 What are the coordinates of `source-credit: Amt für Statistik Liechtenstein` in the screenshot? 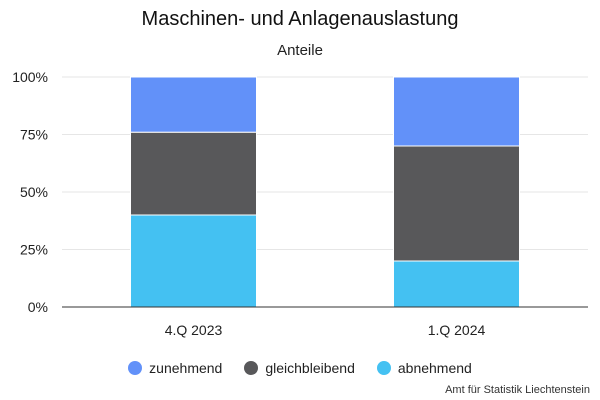 It's located at (517, 390).